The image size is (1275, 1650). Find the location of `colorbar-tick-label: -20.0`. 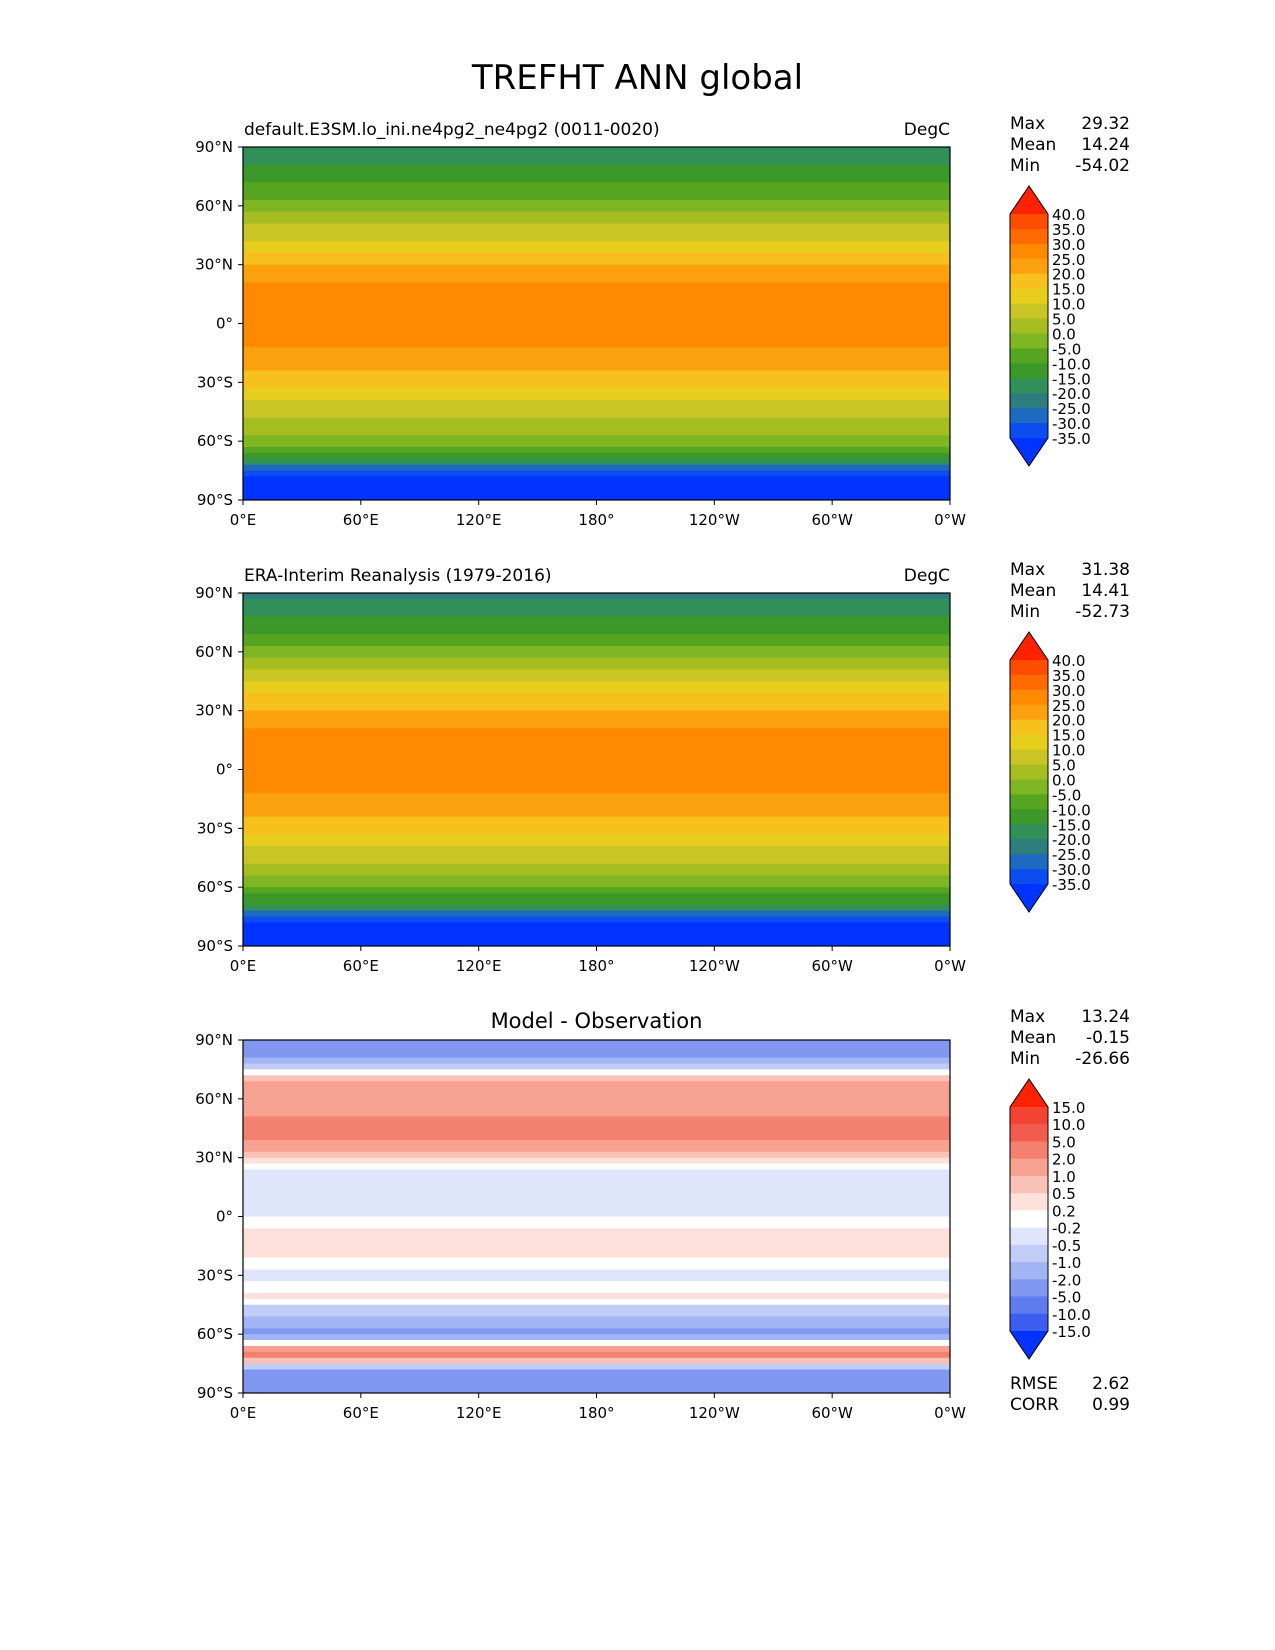

colorbar-tick-label: -20.0 is located at coordinates (1071, 840).